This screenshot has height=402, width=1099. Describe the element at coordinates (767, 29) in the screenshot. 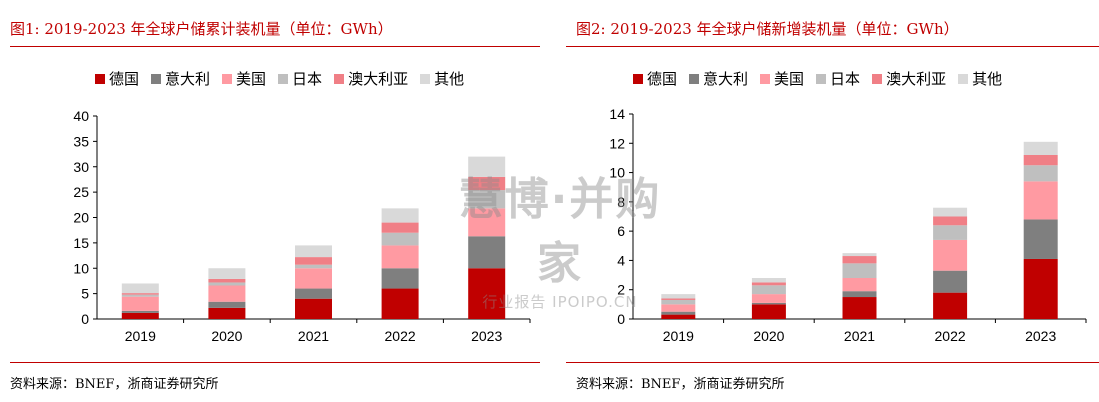

I see `chart-title: 图2: 2019-2023 年全球户储新增装机量（单位：GWh）` at that location.